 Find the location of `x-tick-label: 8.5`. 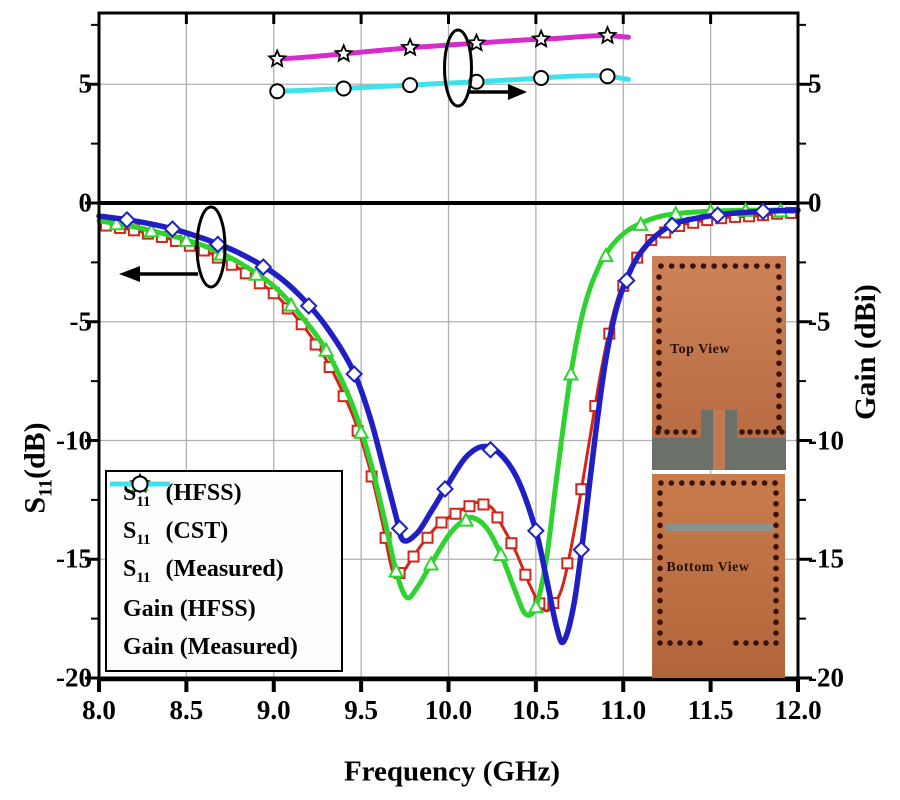

x-tick-label: 8.5 is located at coordinates (186, 710).